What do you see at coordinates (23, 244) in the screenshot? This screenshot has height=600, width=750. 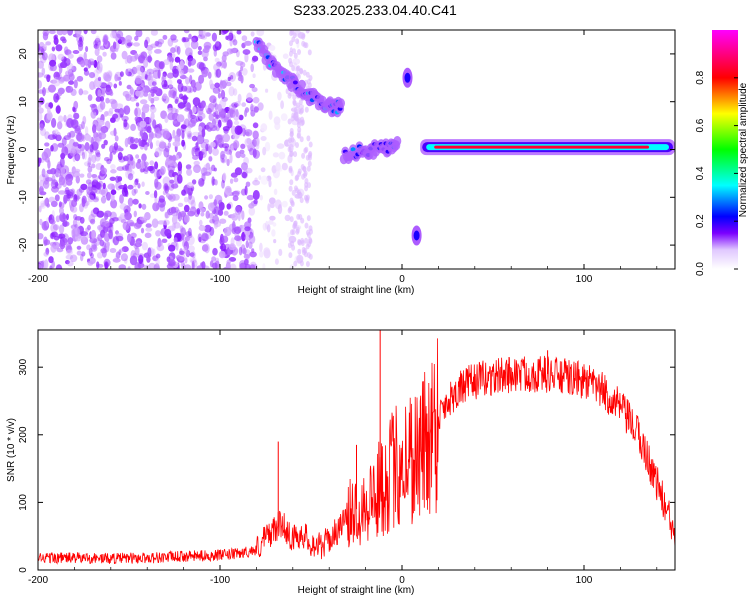 I see `y-tick-label: -20` at bounding box center [23, 244].